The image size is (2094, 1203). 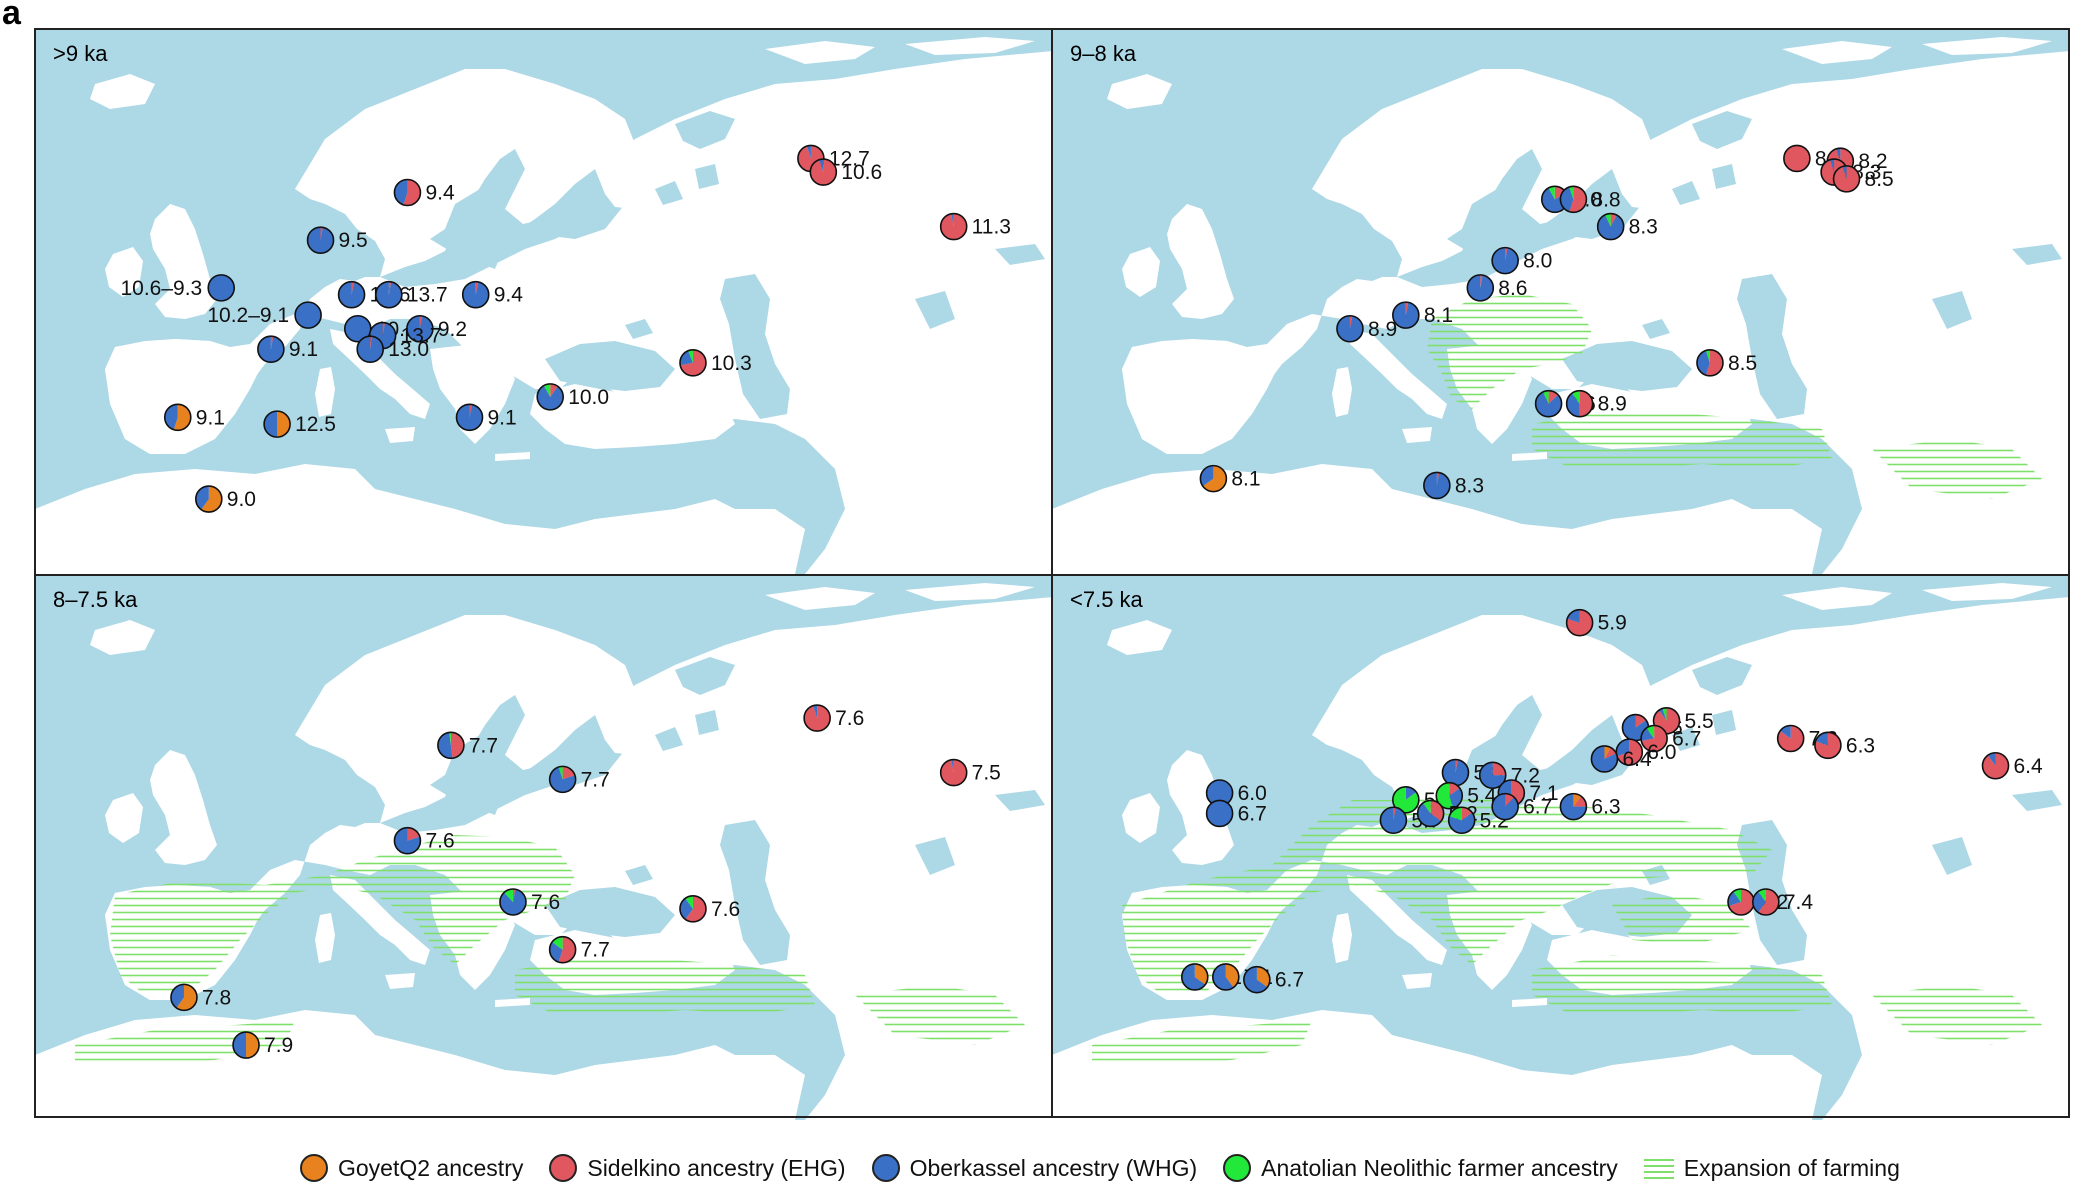 What do you see at coordinates (1252, 813) in the screenshot?
I see `site-date-label: 6.7` at bounding box center [1252, 813].